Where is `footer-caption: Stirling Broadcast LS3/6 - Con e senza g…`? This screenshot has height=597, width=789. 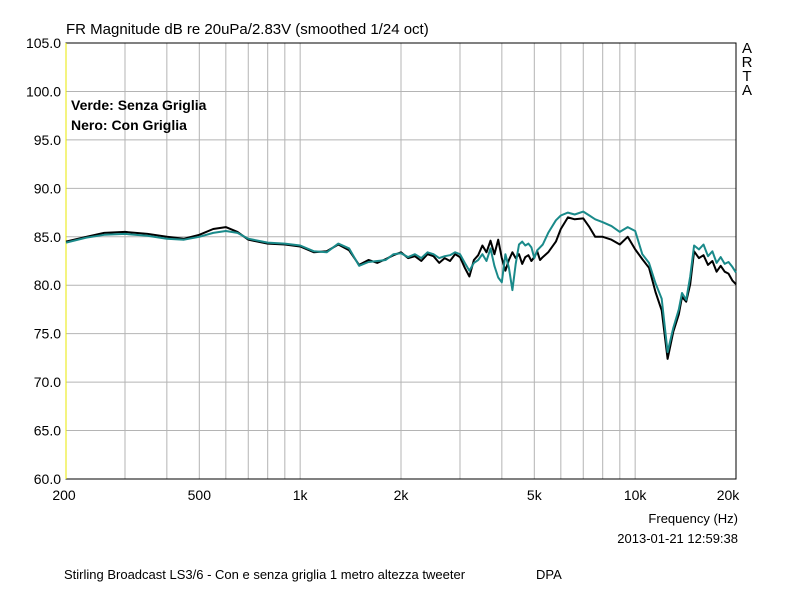 footer-caption: Stirling Broadcast LS3/6 - Con e senza g… is located at coordinates (265, 574).